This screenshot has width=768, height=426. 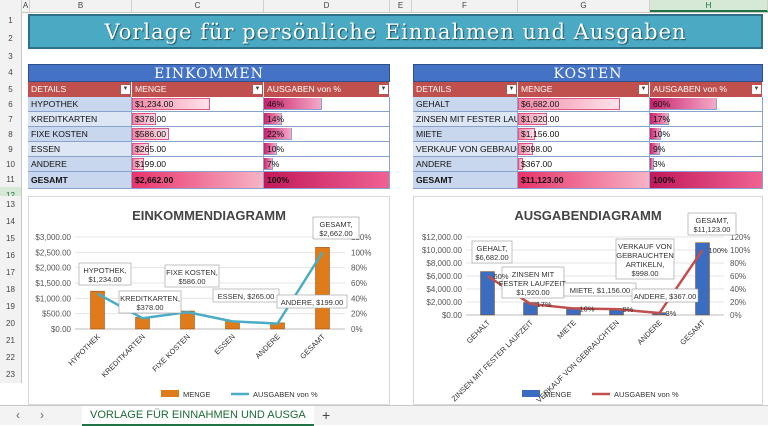 I want to click on row-header: 1, so click(x=11, y=20).